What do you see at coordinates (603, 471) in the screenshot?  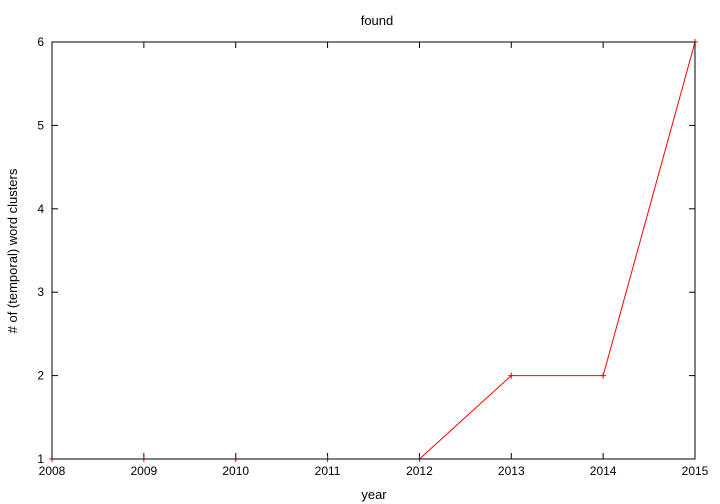 I see `x-tick-label: 2014` at bounding box center [603, 471].